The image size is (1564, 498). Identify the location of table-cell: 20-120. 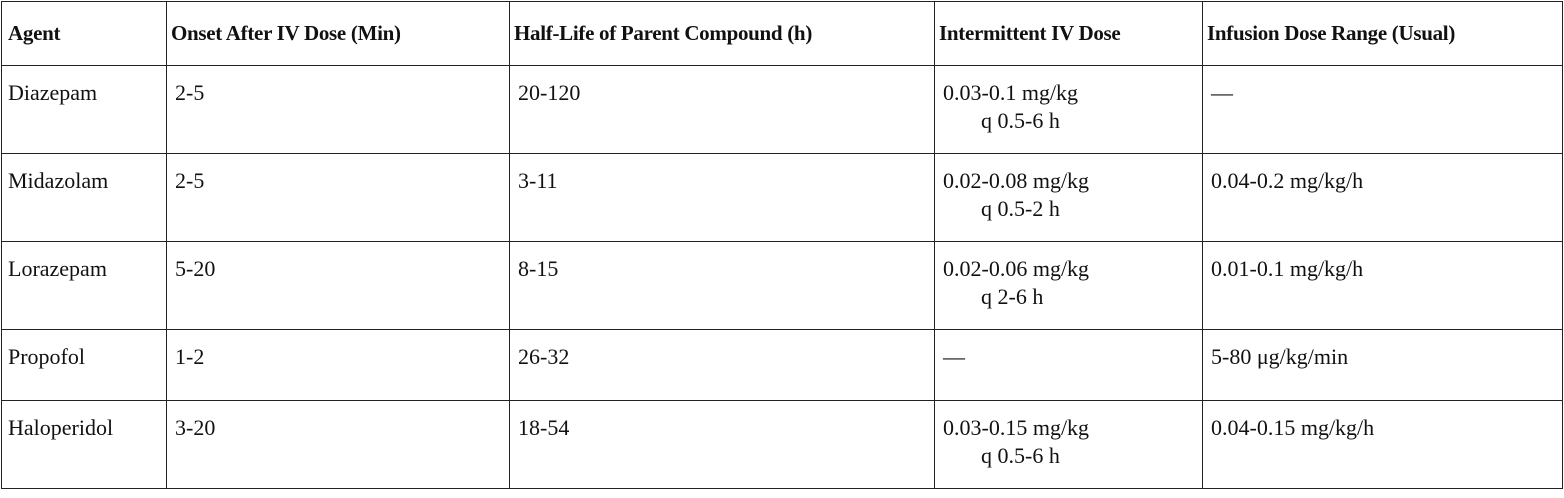
(722, 109).